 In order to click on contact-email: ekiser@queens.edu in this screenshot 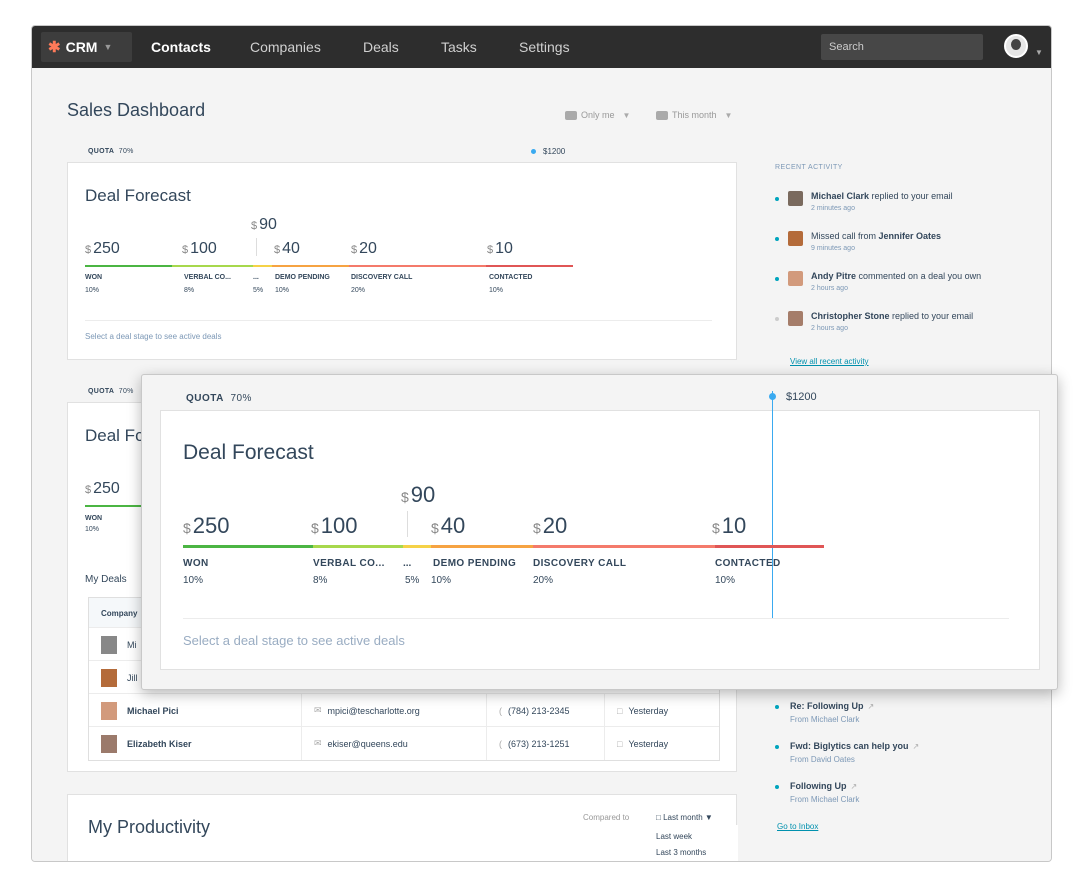, I will do `click(367, 743)`.